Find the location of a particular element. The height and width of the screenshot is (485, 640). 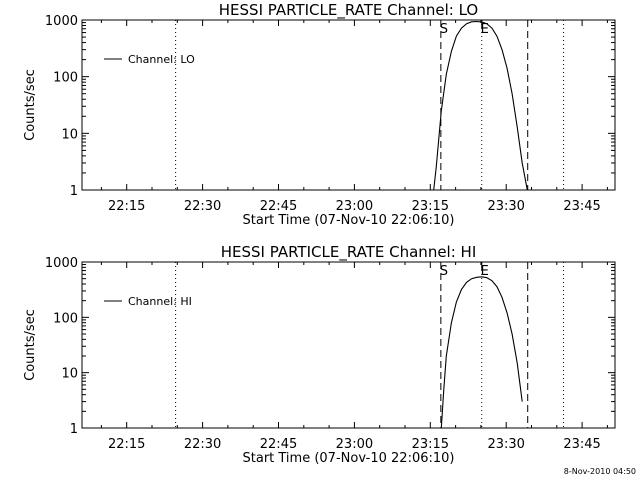

legend-label: Channel: LO is located at coordinates (161, 59).